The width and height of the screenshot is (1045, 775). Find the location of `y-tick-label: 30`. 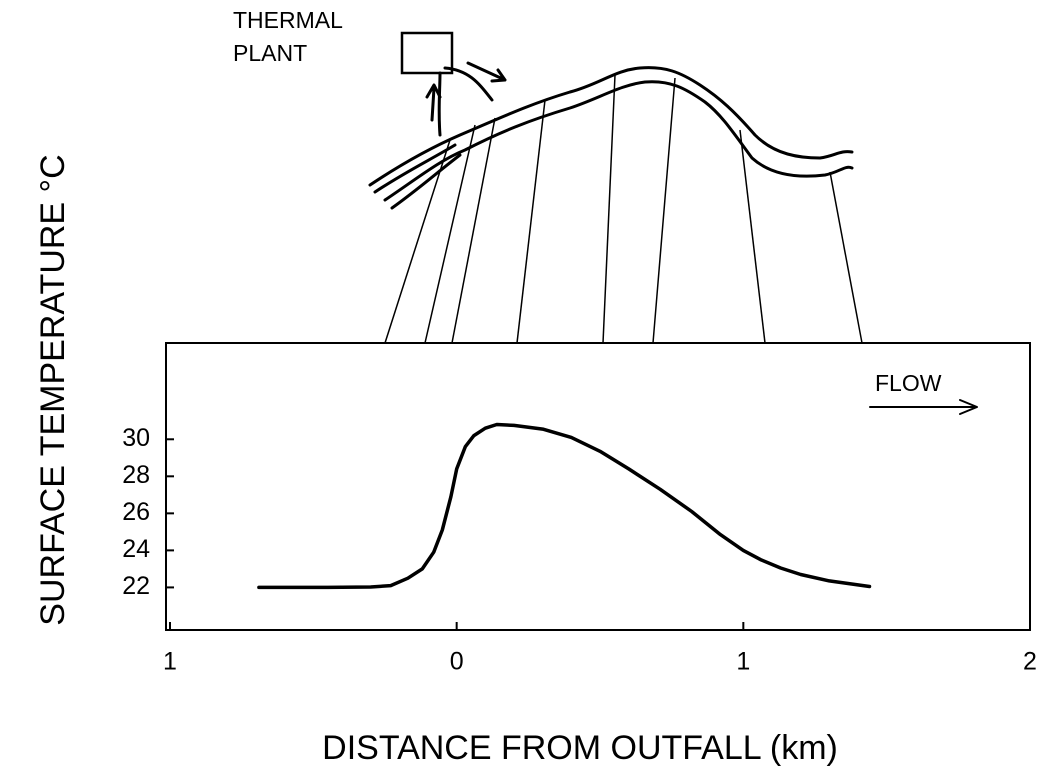

y-tick-label: 30 is located at coordinates (136, 438).